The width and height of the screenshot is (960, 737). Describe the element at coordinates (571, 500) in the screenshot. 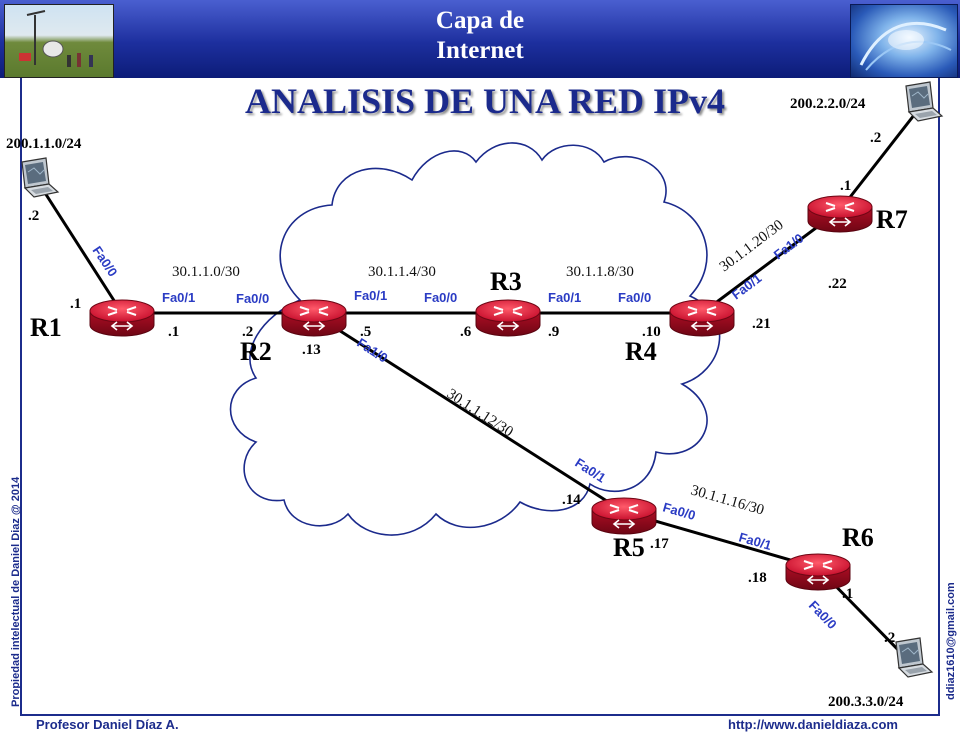

I see `addr-r5-a: .14` at that location.